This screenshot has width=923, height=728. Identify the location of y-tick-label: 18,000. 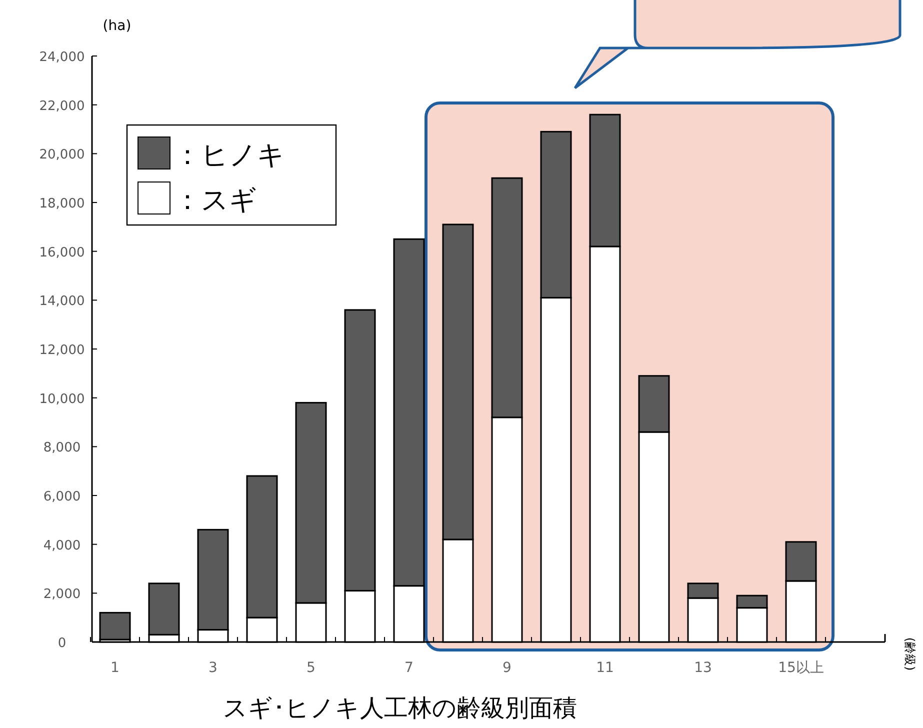
(62, 204).